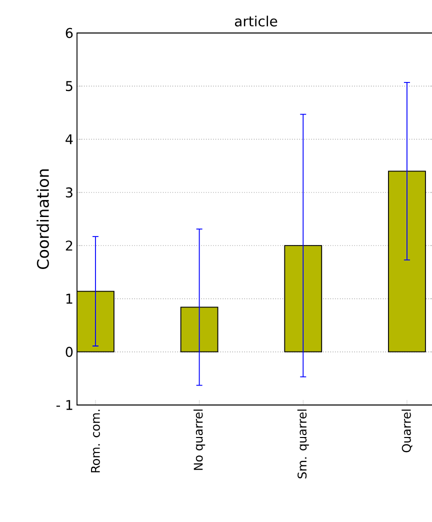  What do you see at coordinates (200, 440) in the screenshot?
I see `x-tick-label: No quarrel` at bounding box center [200, 440].